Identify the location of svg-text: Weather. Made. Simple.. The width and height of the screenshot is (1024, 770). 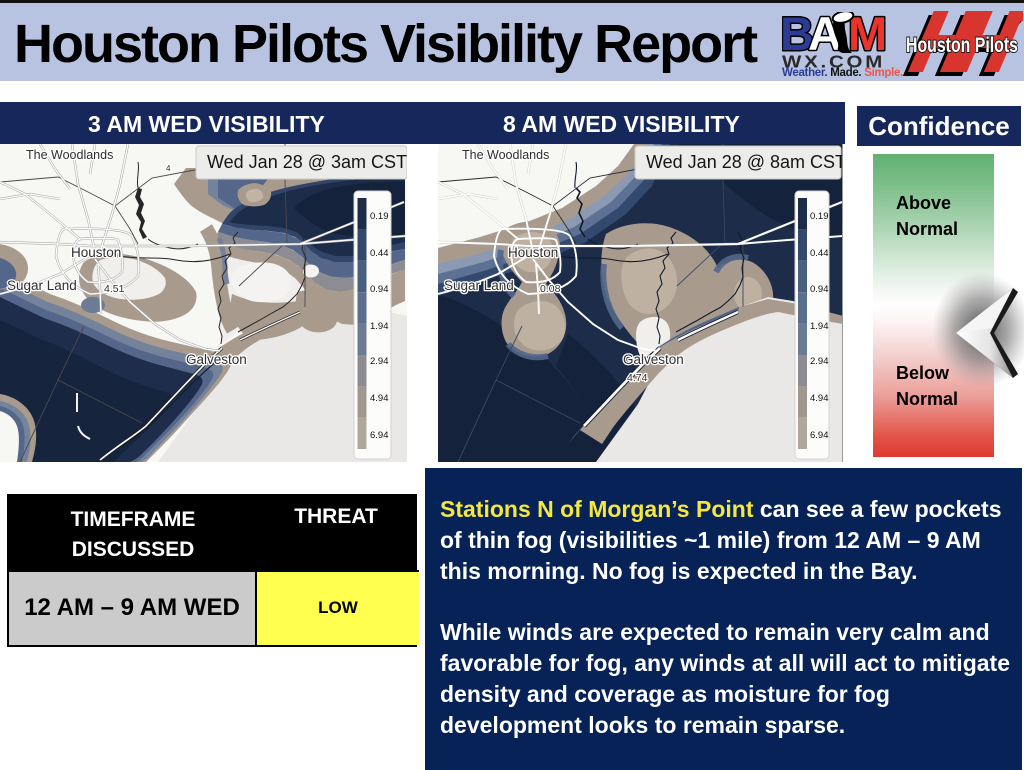
(842, 72).